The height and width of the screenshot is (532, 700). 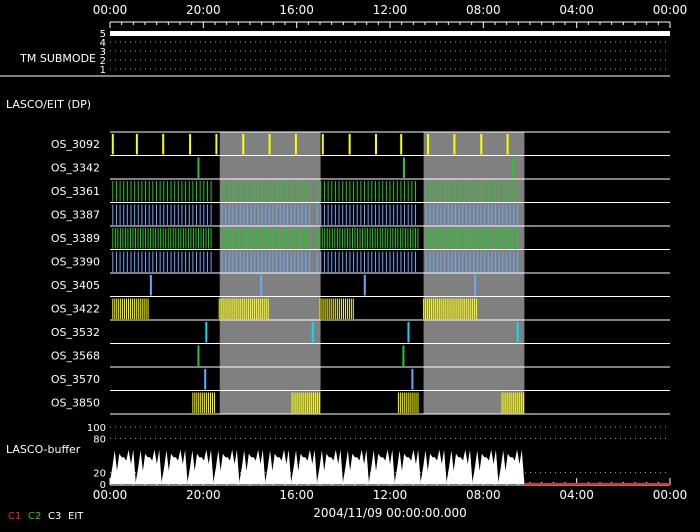 I want to click on row-label-os-3405: OS_3405, so click(x=75, y=285).